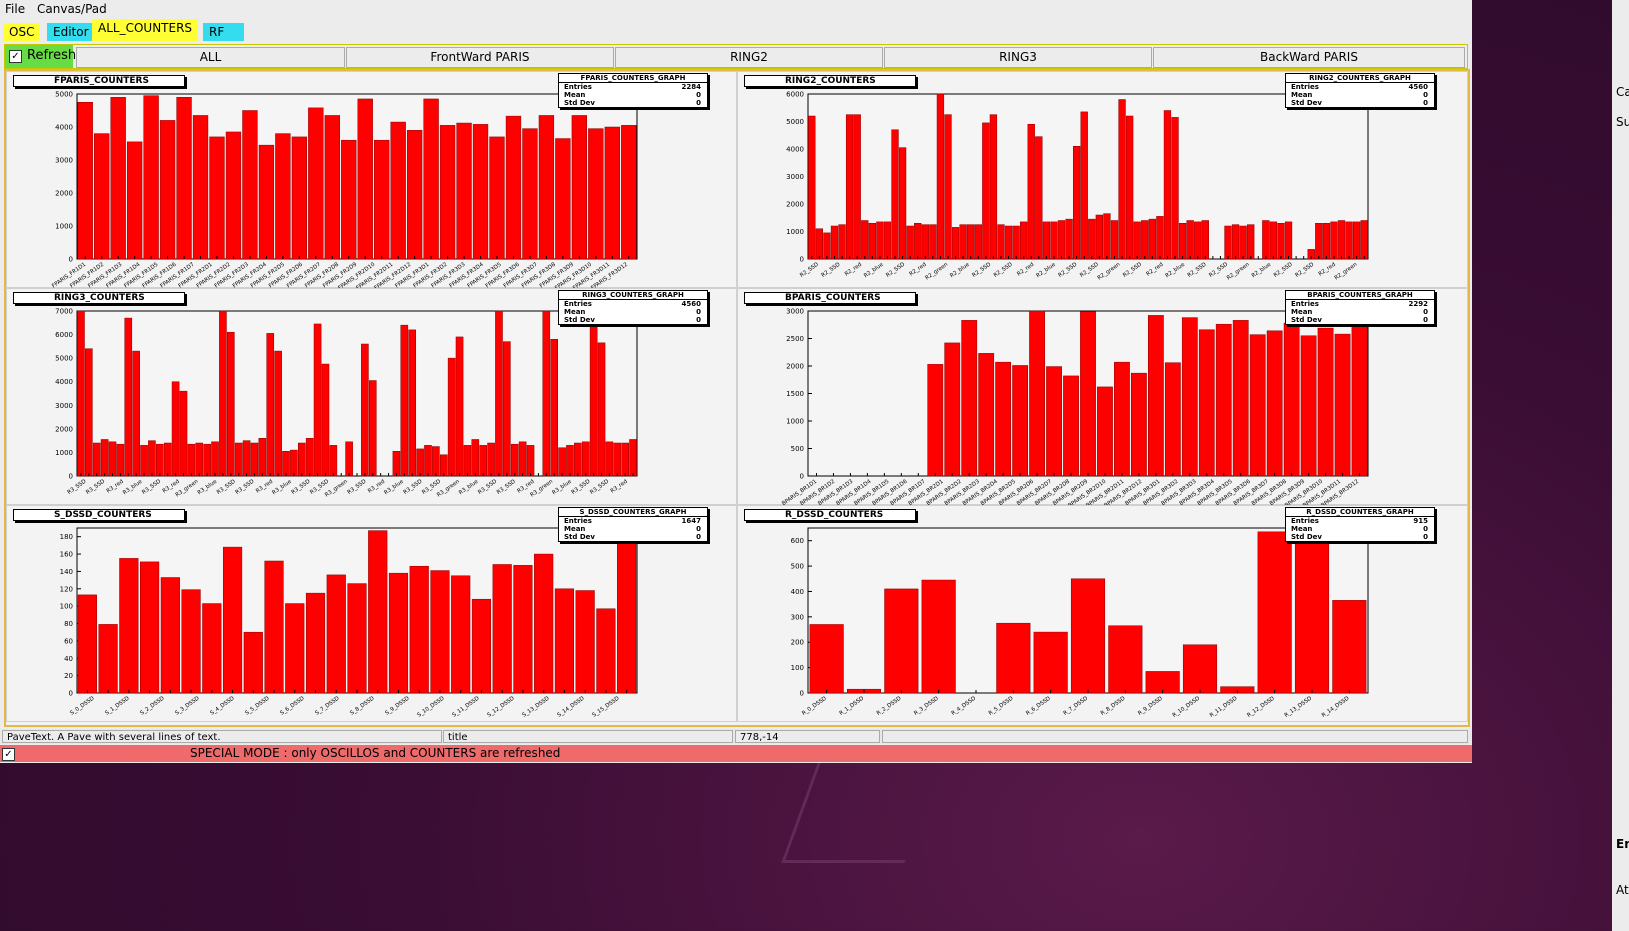 The width and height of the screenshot is (1629, 931). What do you see at coordinates (1306, 103) in the screenshot?
I see `stats-label: Std Dev` at bounding box center [1306, 103].